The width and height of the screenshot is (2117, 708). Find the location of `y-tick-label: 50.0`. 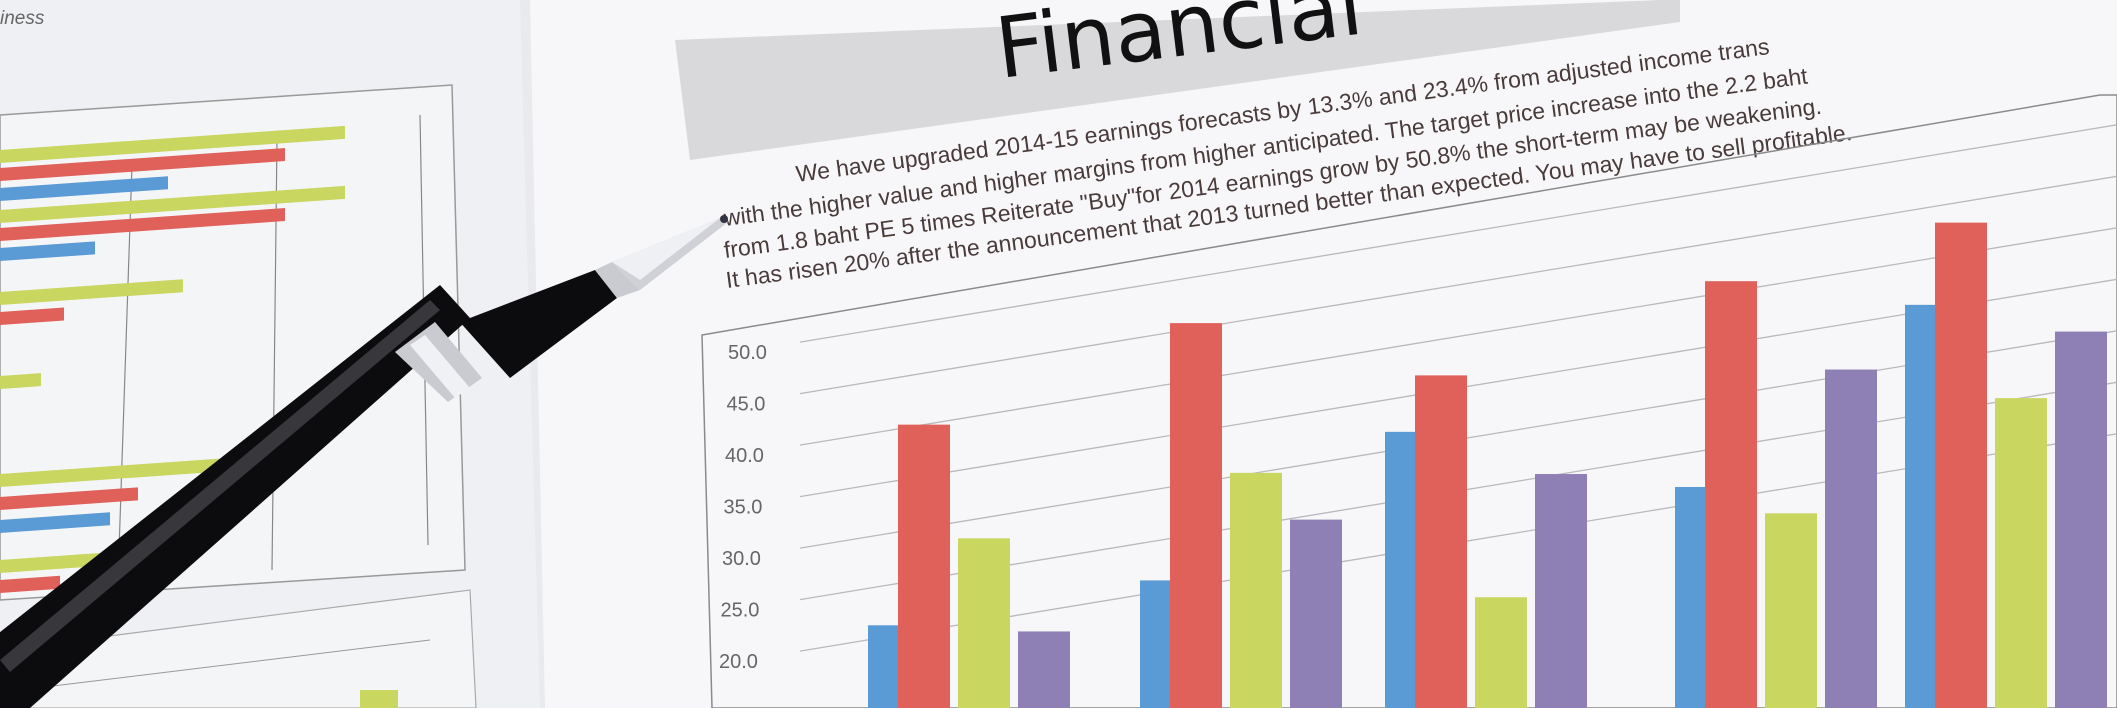

y-tick-label: 50.0 is located at coordinates (747, 353).